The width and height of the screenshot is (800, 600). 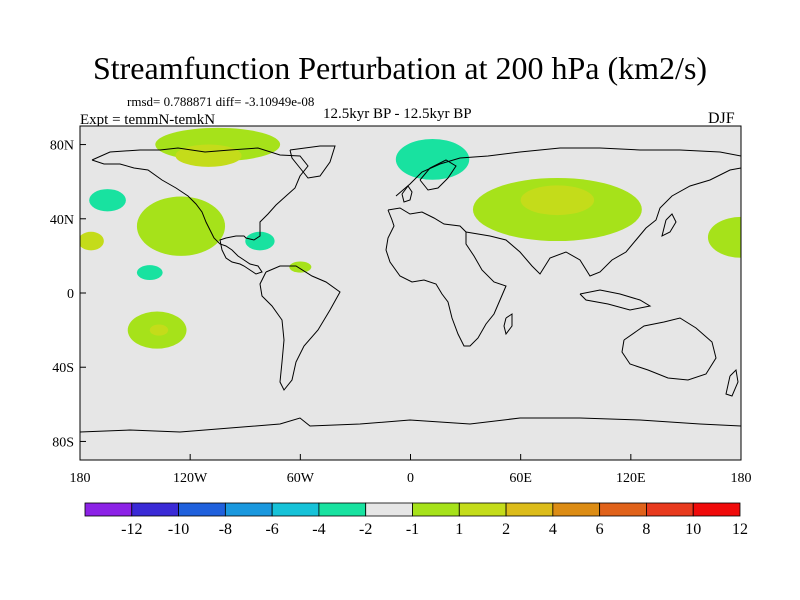 I want to click on x-axis: 180 120W 60W 0 60E 120E 180, so click(x=411, y=470).